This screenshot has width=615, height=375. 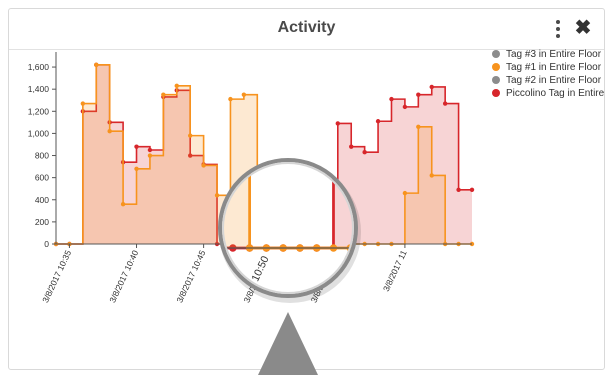 What do you see at coordinates (288, 343) in the screenshot?
I see `magnifier-pointer` at bounding box center [288, 343].